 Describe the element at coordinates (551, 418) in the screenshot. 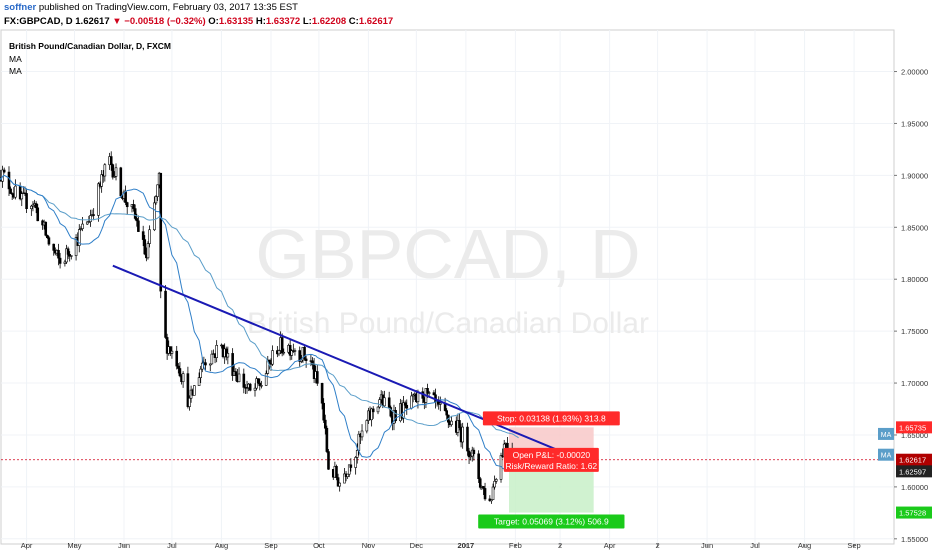

I see `stop-label: Stop: 0.03138 (1.93%) 313.8` at that location.